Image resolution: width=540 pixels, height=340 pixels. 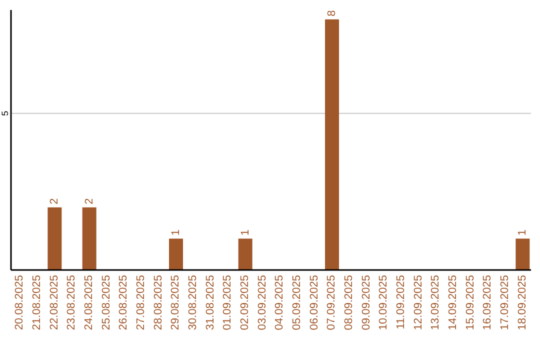 What do you see at coordinates (54, 302) in the screenshot?
I see `x-tick-label: 22.08.2025` at bounding box center [54, 302].